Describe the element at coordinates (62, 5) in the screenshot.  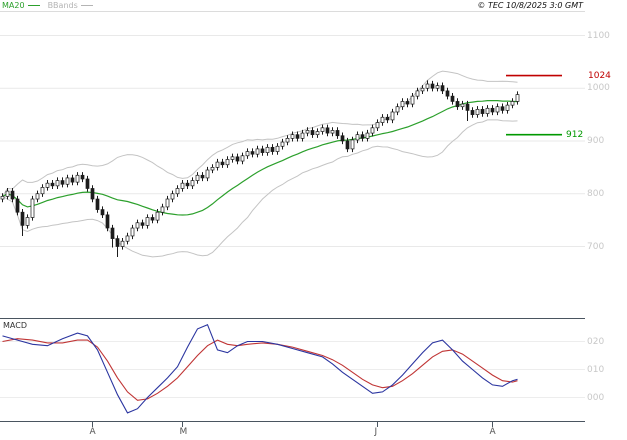
I see `legend-bbands-label: BBands` at that location.